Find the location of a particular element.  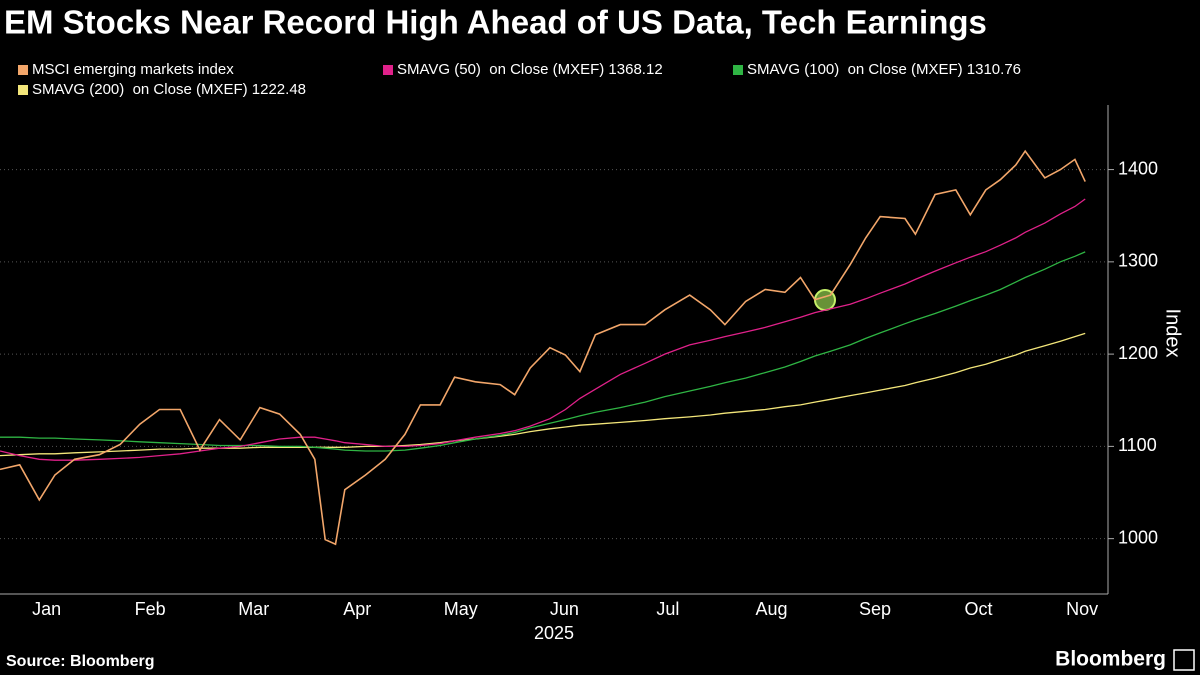

x-tick-label: Aug is located at coordinates (771, 609).